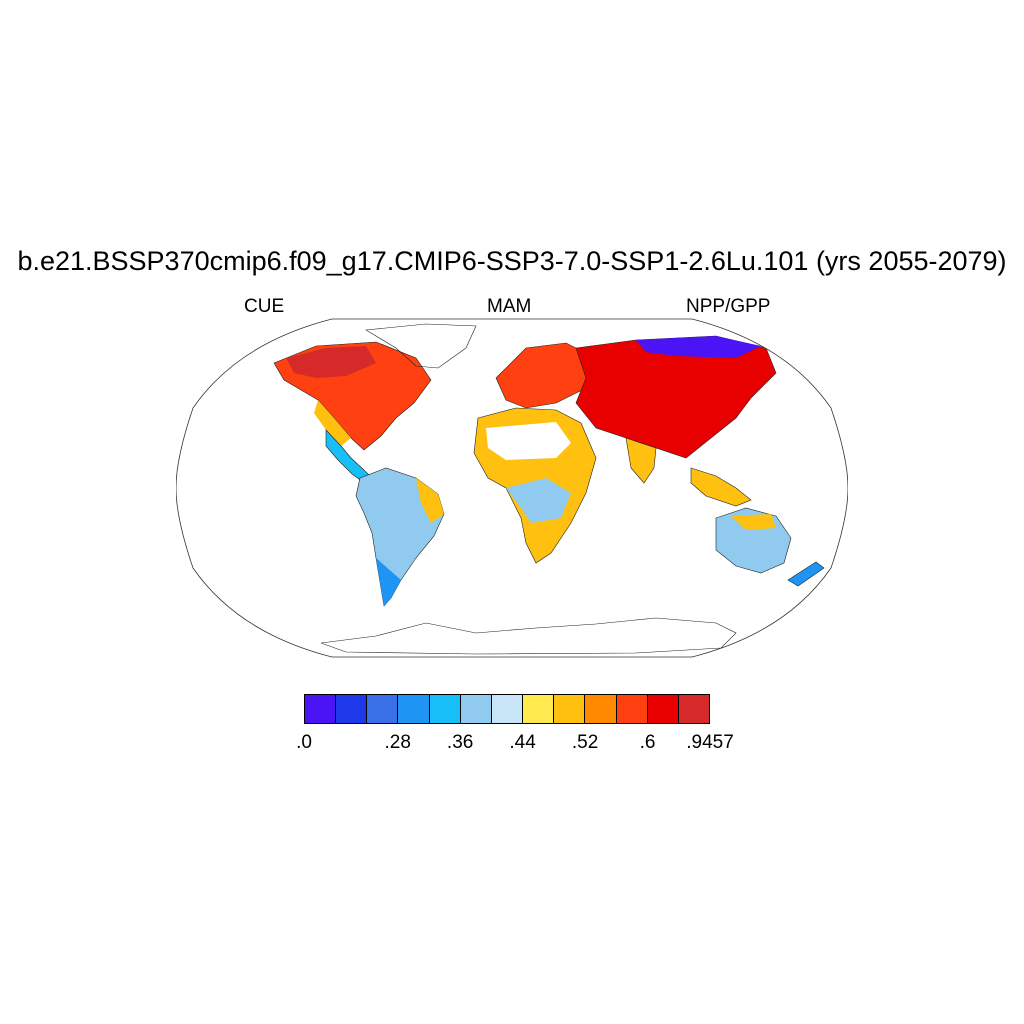 This screenshot has width=1024, height=1024. What do you see at coordinates (388, 582) in the screenshot?
I see `region-sa-south` at bounding box center [388, 582].